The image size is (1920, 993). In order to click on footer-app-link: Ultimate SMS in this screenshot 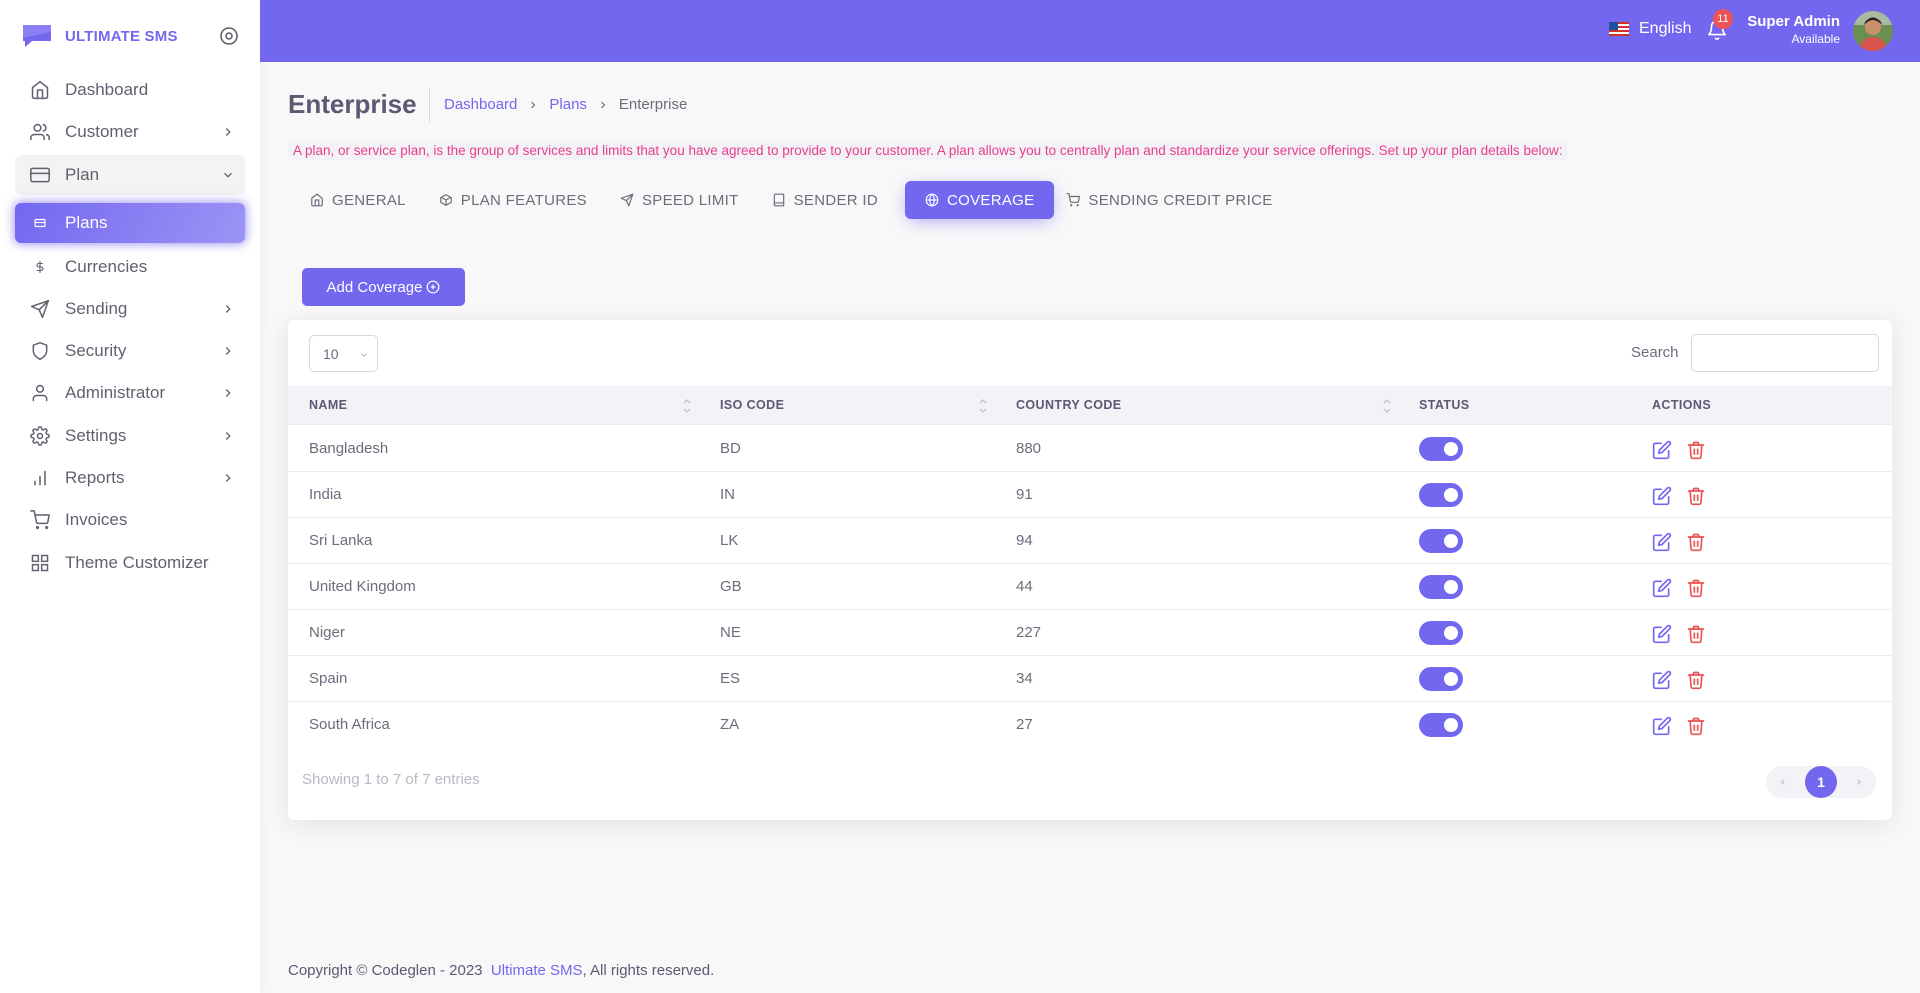, I will do `click(536, 970)`.